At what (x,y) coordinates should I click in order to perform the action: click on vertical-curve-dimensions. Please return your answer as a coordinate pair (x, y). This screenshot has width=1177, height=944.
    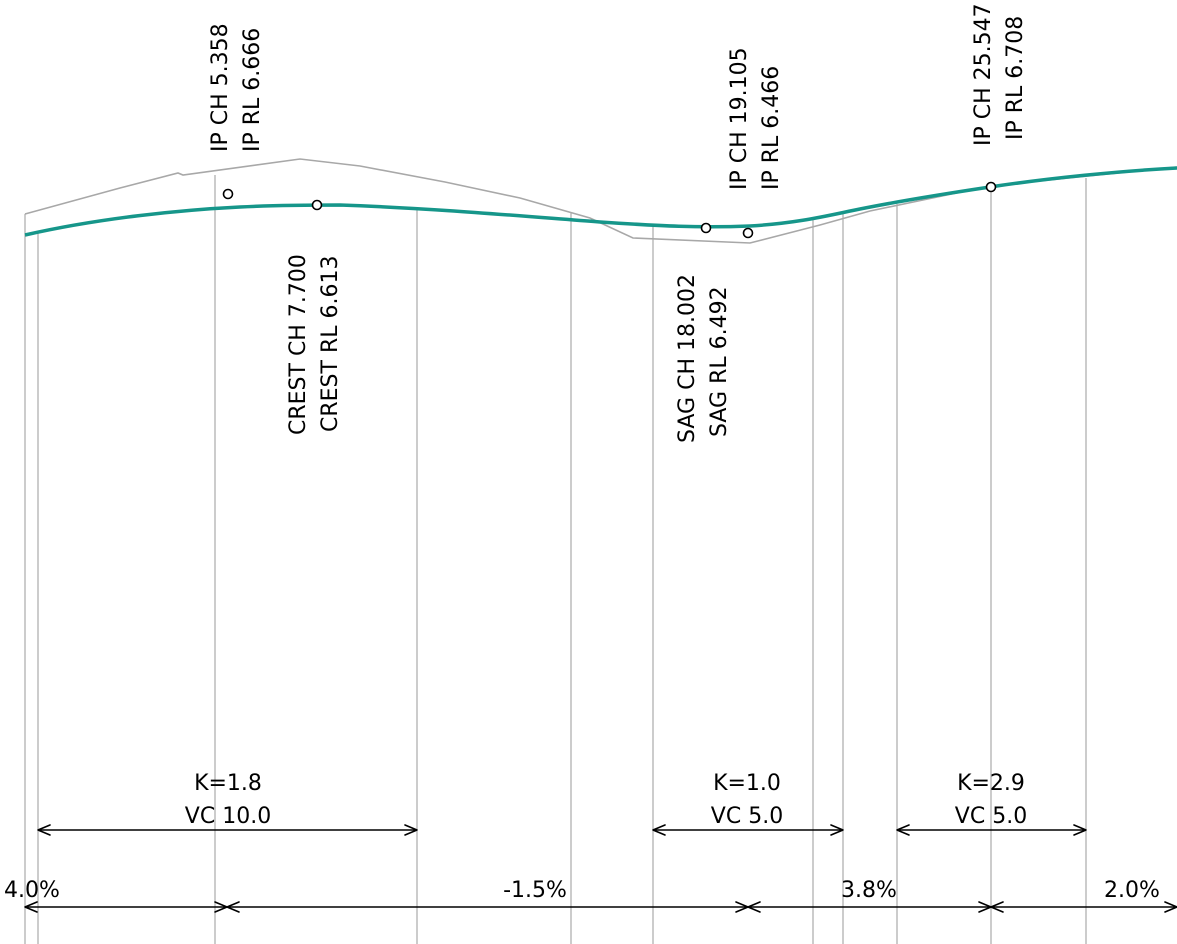
    Looking at the image, I should click on (562, 830).